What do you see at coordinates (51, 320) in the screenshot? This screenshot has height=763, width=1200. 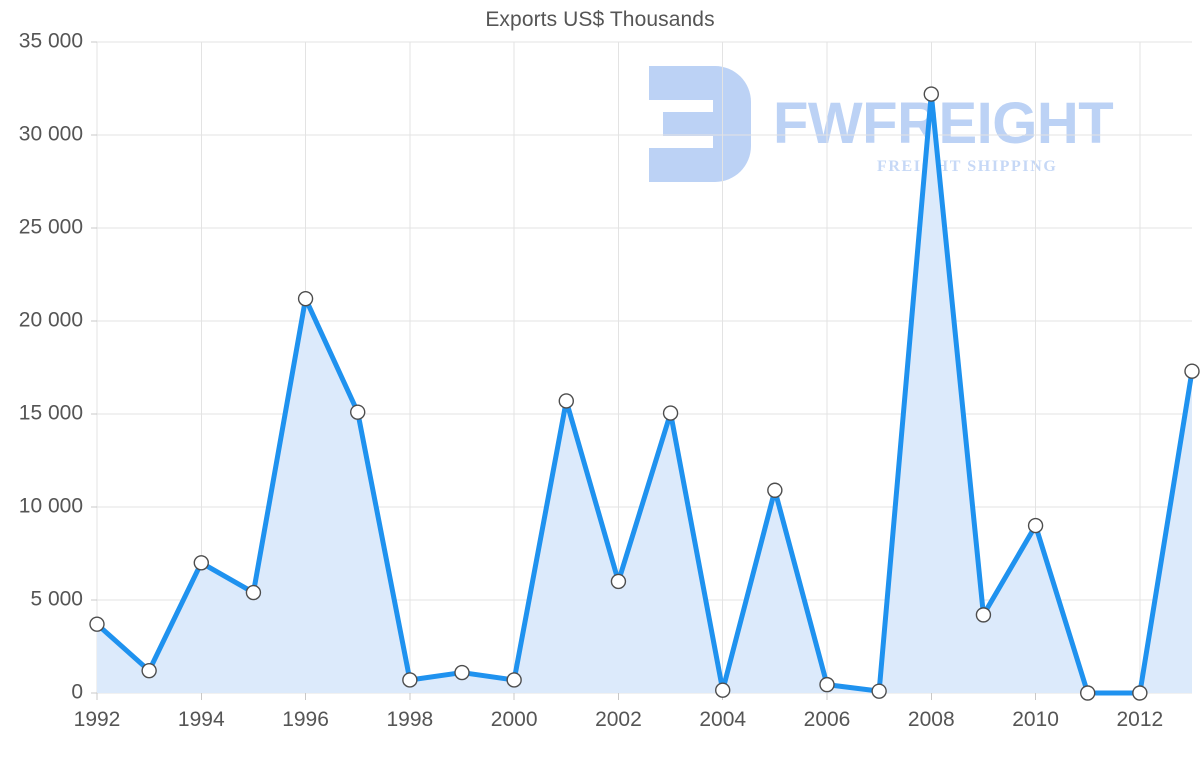 I see `y-tick-label: 20 000` at bounding box center [51, 320].